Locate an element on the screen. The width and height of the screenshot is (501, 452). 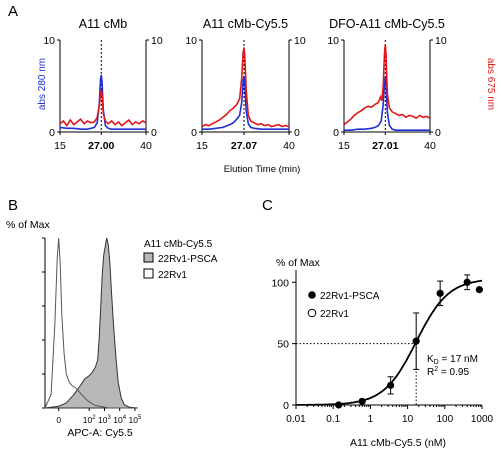
panel-c-ylabel: % of Max is located at coordinates (298, 263).